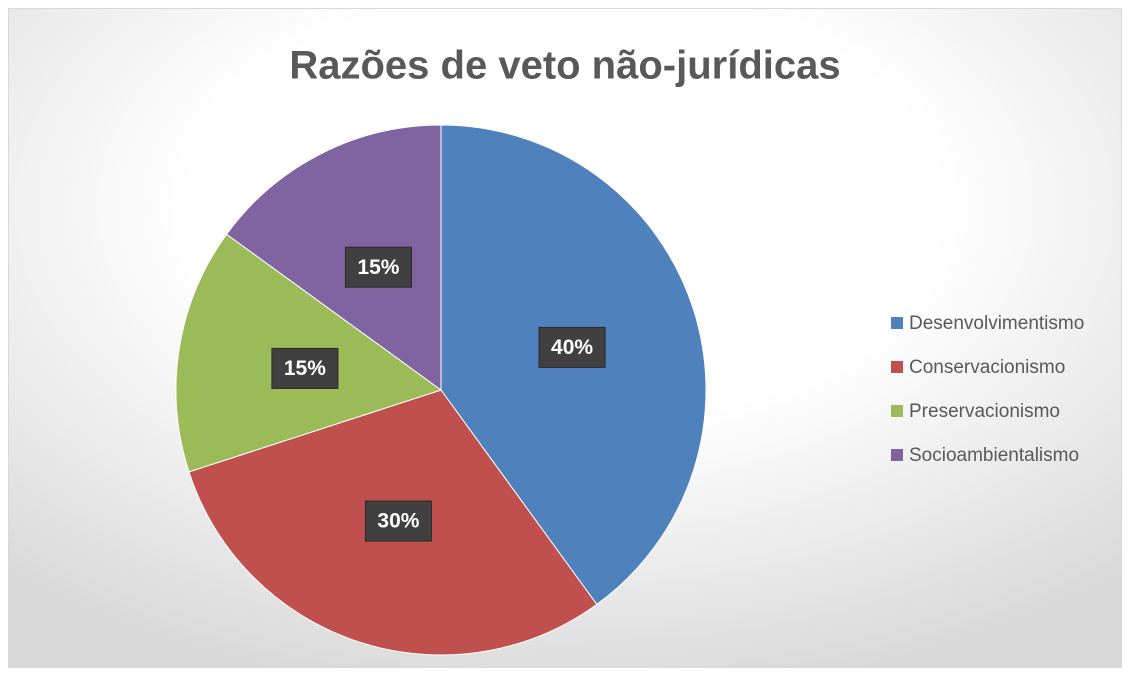 This screenshot has width=1130, height=682. Describe the element at coordinates (987, 367) in the screenshot. I see `legend-label: Conservacionismo` at that location.